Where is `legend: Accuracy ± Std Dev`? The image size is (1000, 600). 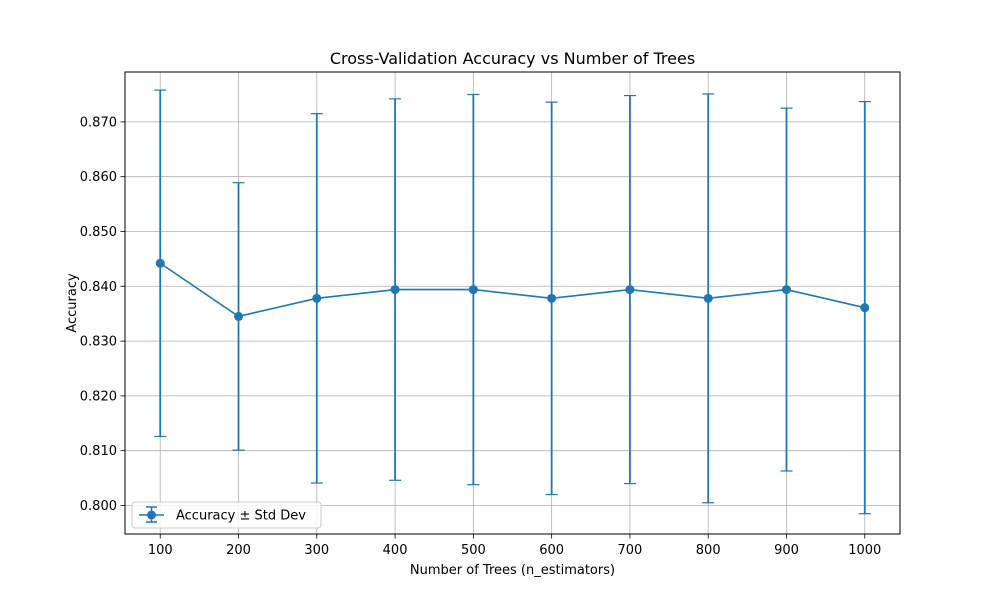
legend: Accuracy ± Std Dev is located at coordinates (226, 515).